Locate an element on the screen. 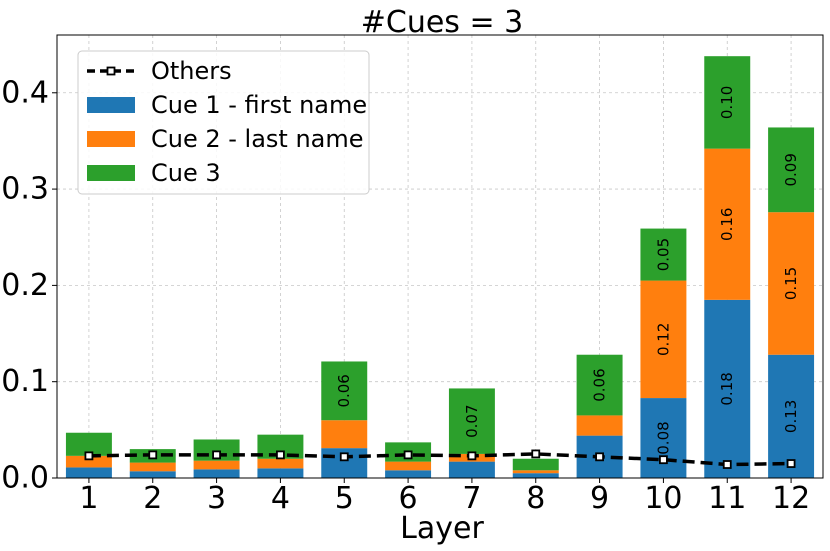 The image size is (830, 551). y-tick-label: 0.3 is located at coordinates (25, 189).